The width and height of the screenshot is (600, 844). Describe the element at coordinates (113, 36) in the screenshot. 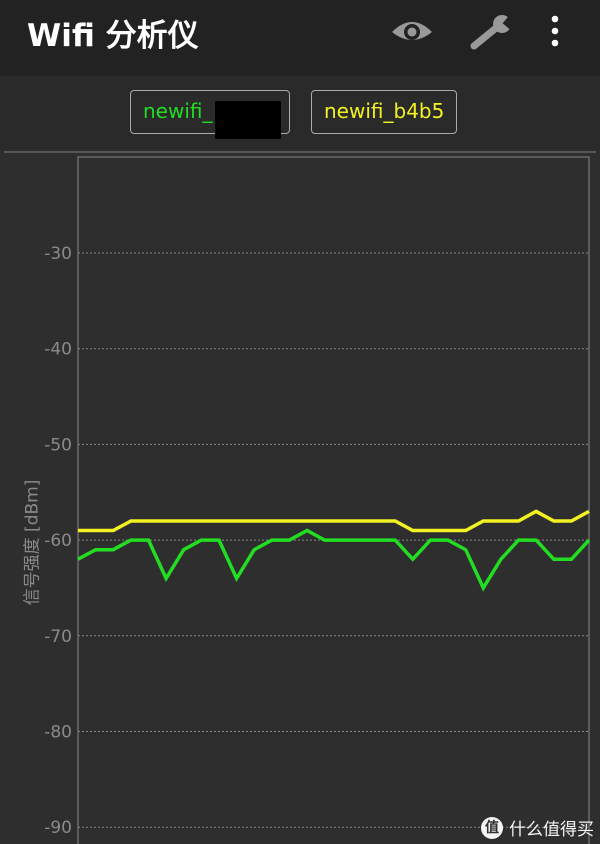

I see `app-title: Wifi 分析仪` at that location.